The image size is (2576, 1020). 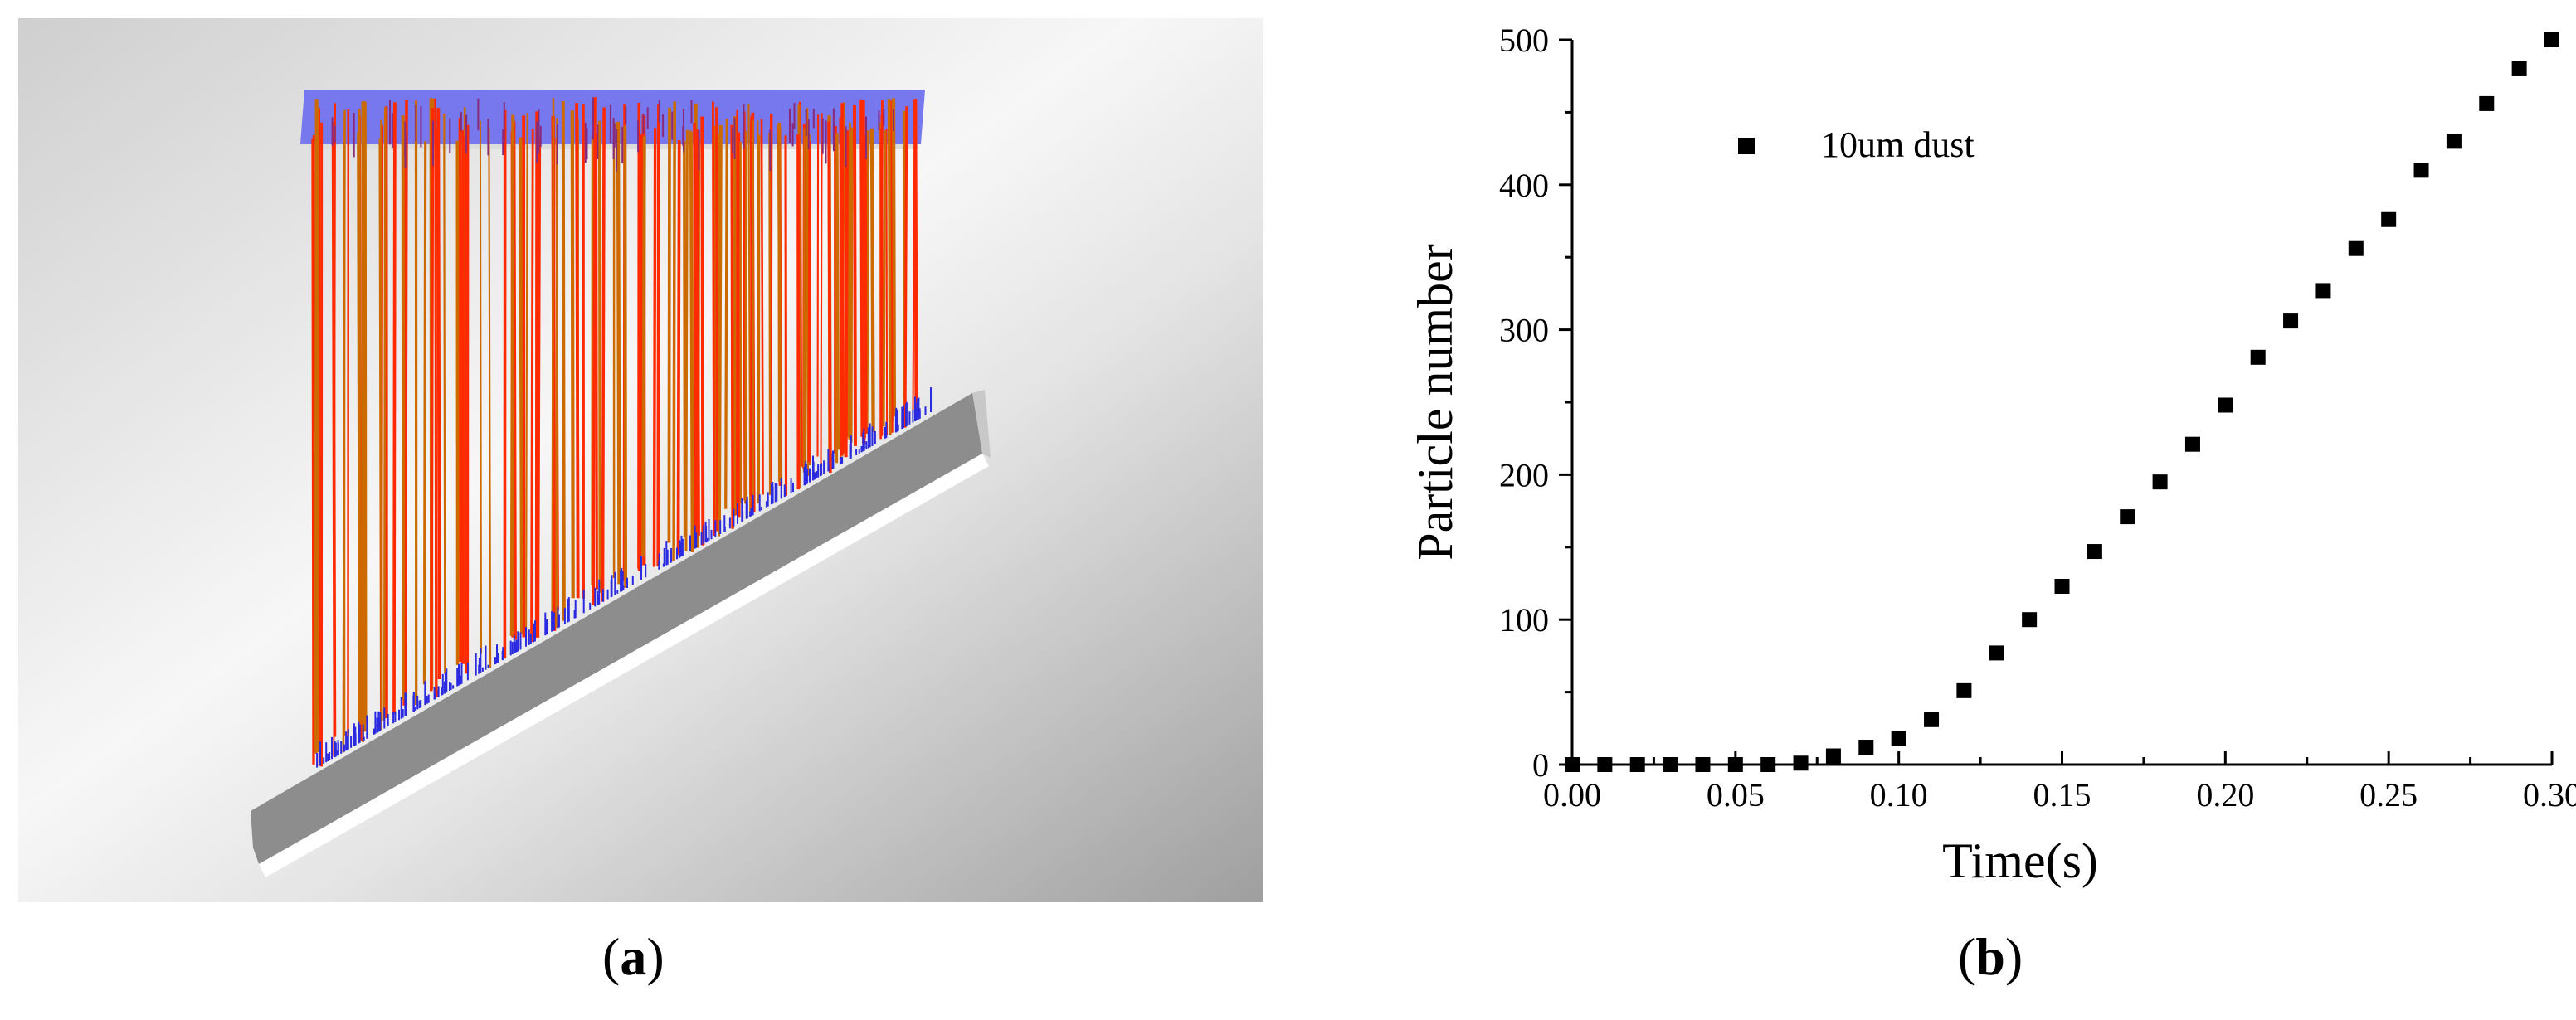 What do you see at coordinates (981, 424) in the screenshot?
I see `plate-side` at bounding box center [981, 424].